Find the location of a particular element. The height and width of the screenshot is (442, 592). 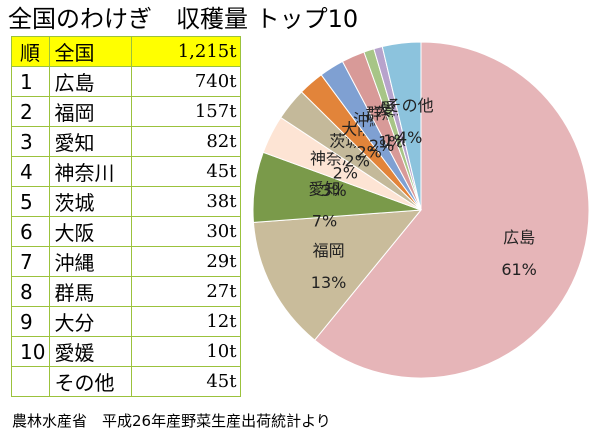

row-rank is located at coordinates (30, 381).